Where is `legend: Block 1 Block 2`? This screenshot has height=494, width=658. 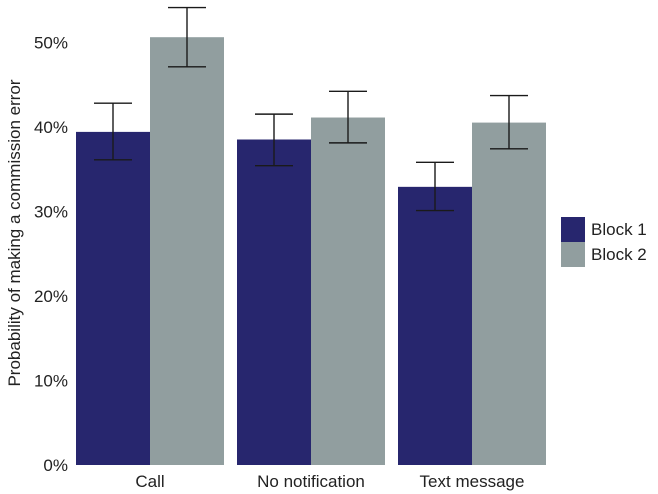
legend: Block 1 Block 2 is located at coordinates (604, 242).